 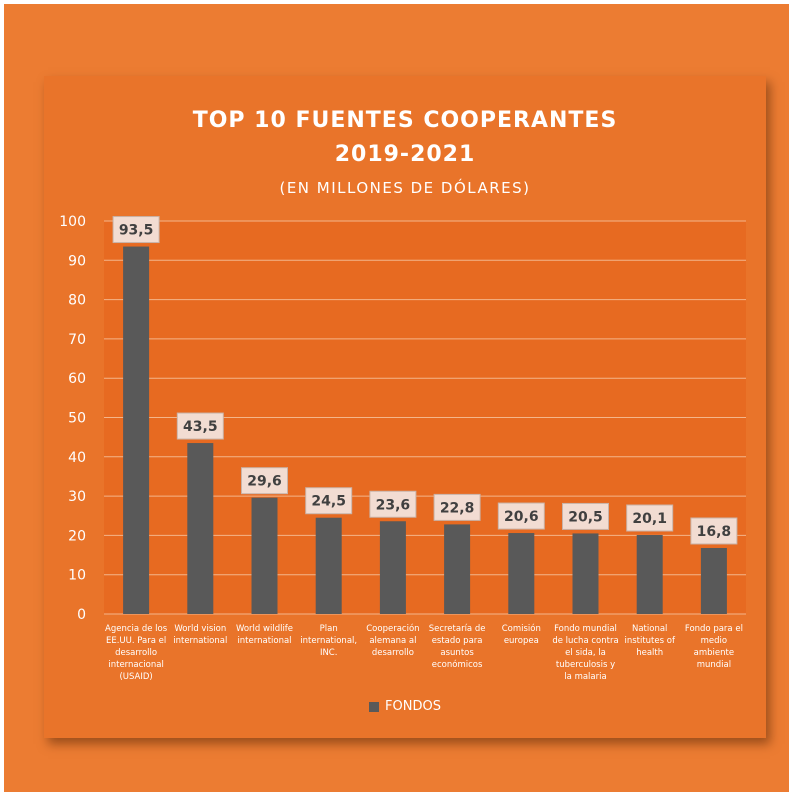 I want to click on y-tick-label: 50, so click(x=77, y=419).